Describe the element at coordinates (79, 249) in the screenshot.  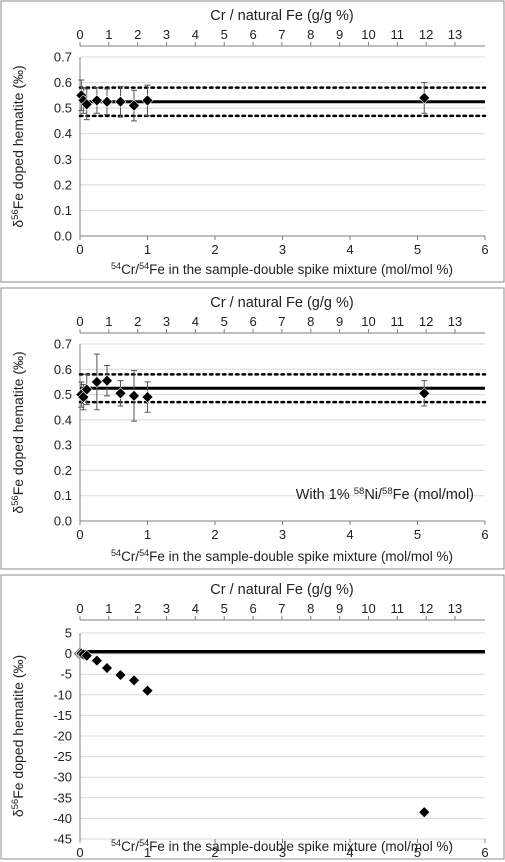
I see `x-tick-label: 0` at that location.